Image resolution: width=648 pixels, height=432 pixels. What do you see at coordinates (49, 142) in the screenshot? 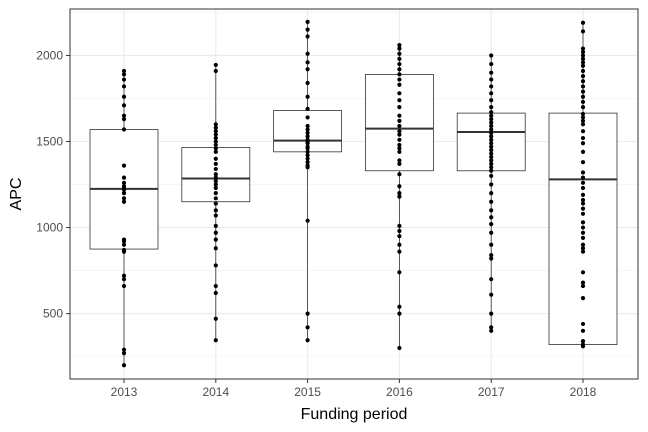
I see `y-tick-label: 1500` at bounding box center [49, 142].